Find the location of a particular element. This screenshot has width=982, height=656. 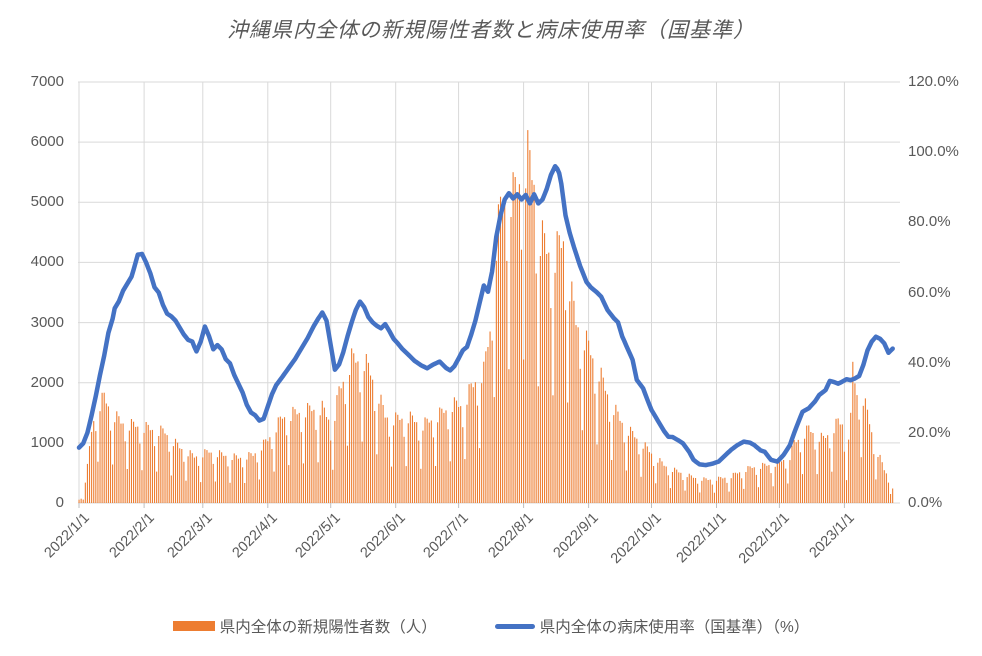

y-axis-right-tick-label: 20.0% is located at coordinates (929, 432).